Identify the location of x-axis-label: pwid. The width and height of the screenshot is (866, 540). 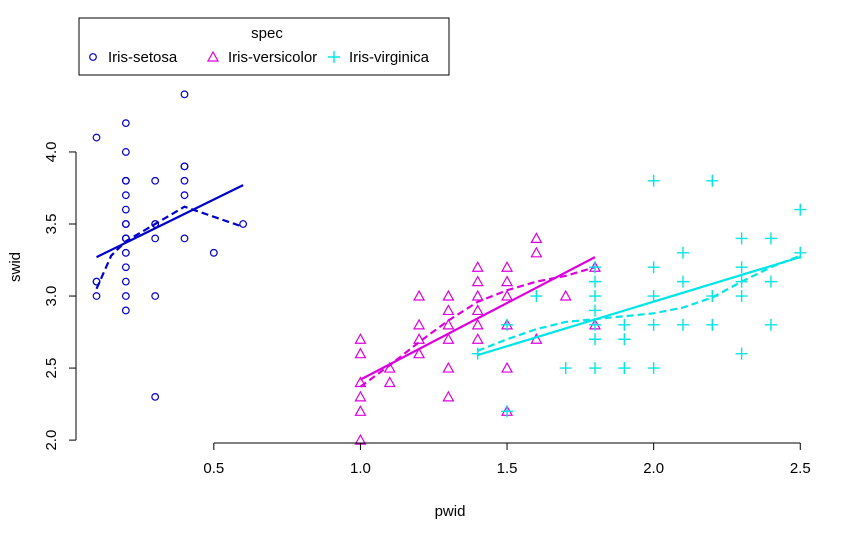
(450, 511).